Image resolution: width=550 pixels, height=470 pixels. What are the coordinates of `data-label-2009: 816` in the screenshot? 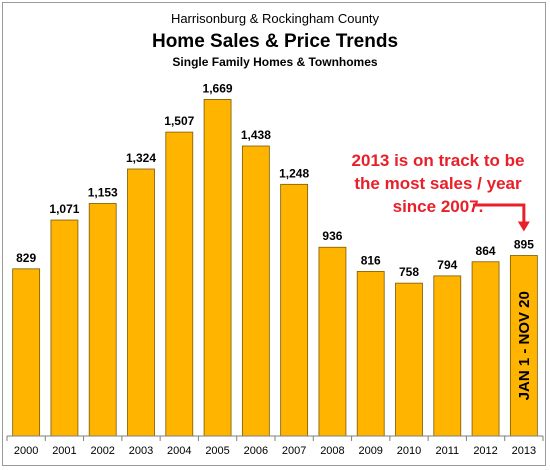 It's located at (371, 260).